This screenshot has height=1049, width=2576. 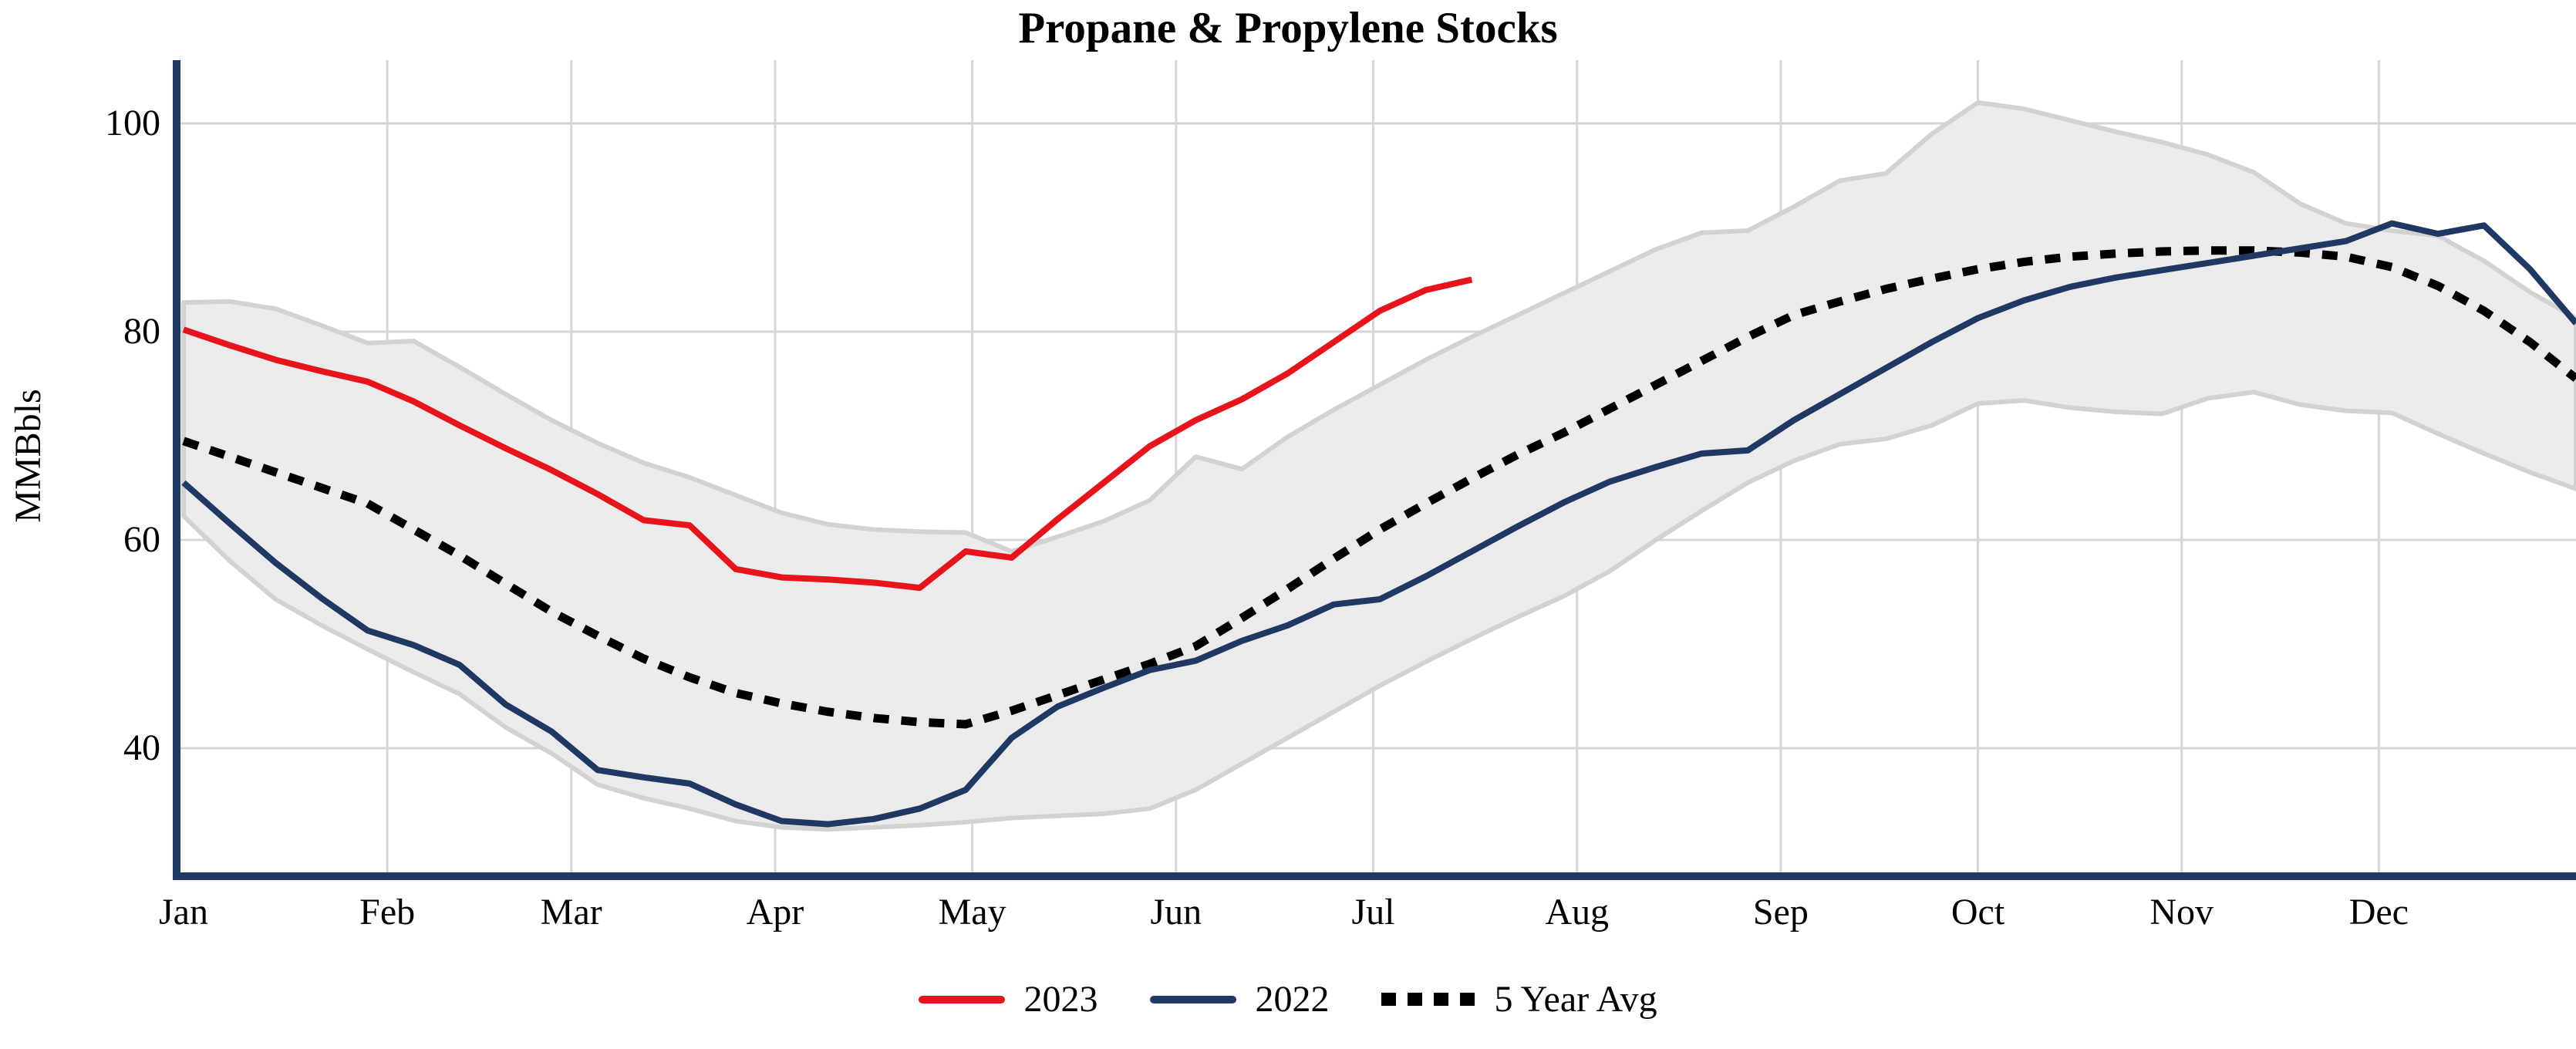 What do you see at coordinates (1008, 999) in the screenshot?
I see `legend-item-2023: 2023` at bounding box center [1008, 999].